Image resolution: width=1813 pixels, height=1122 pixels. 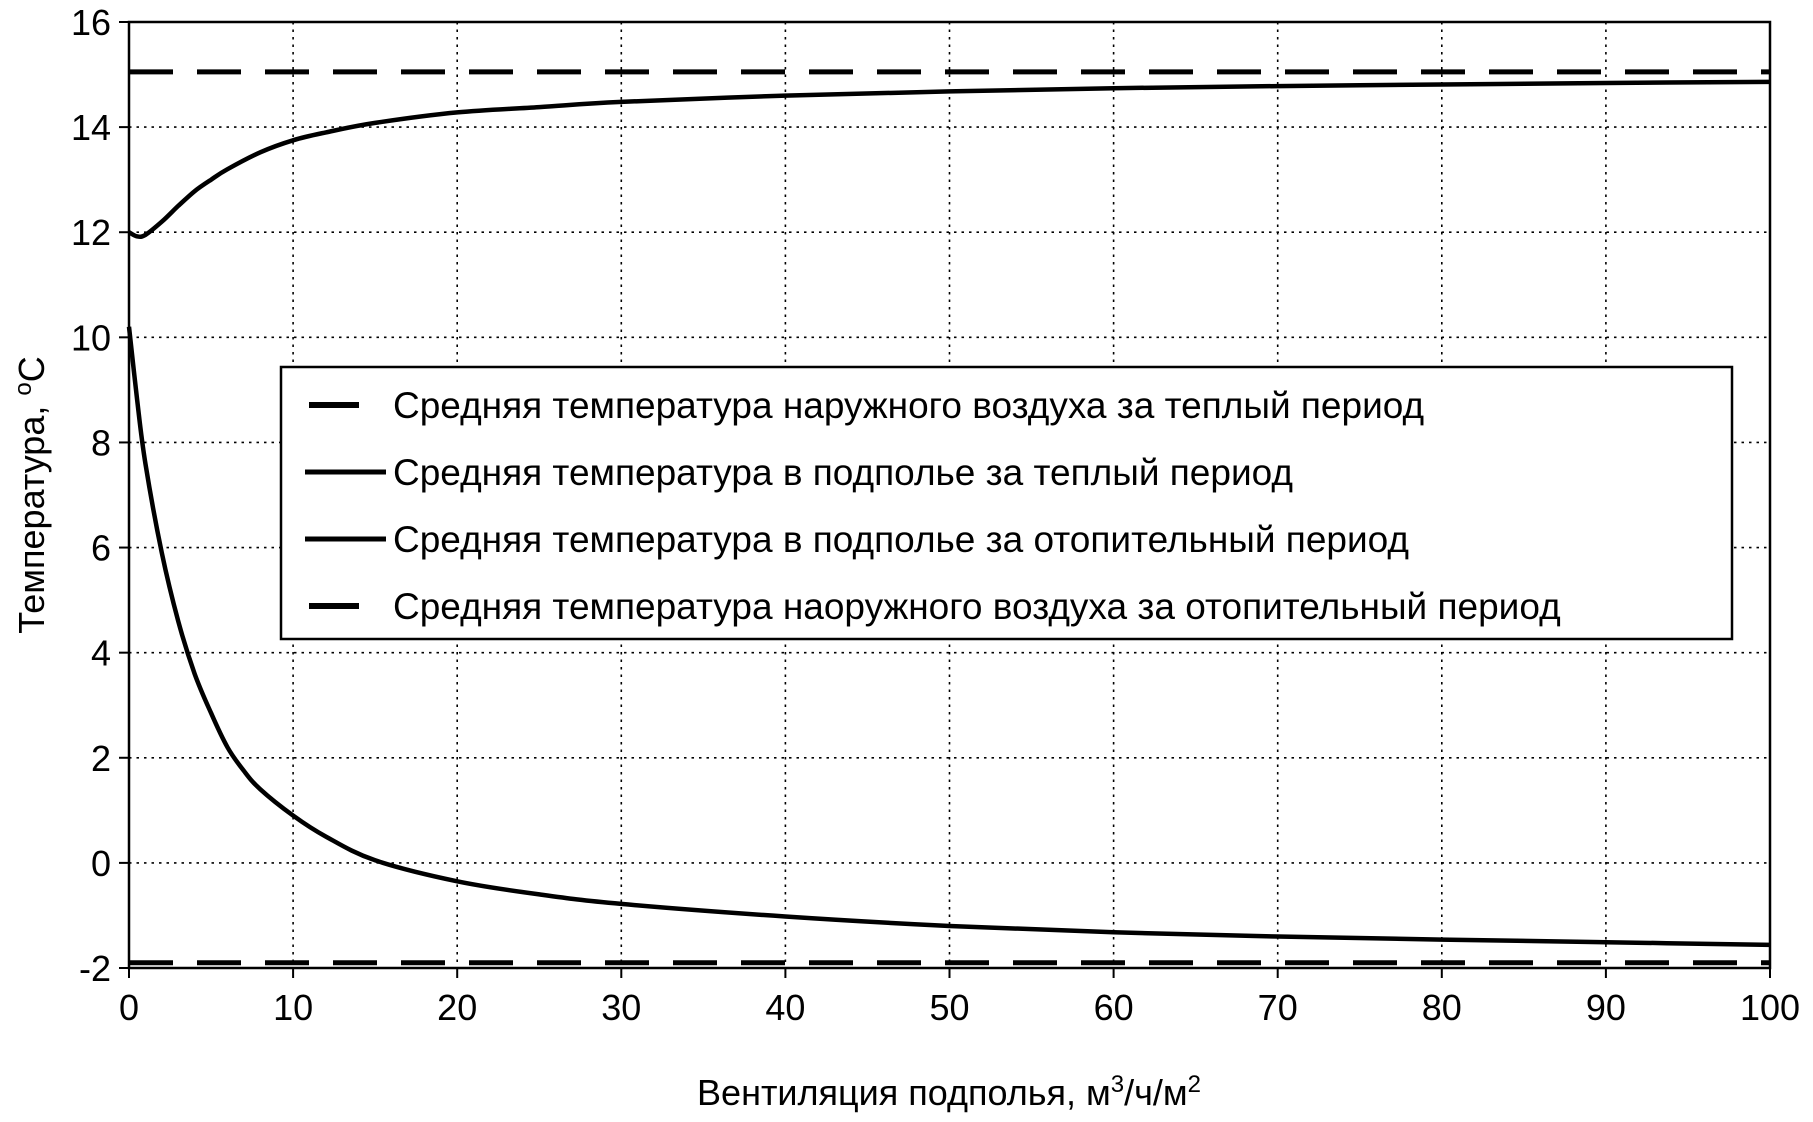 I want to click on x-tick-label: 60, so click(x=1114, y=1007).